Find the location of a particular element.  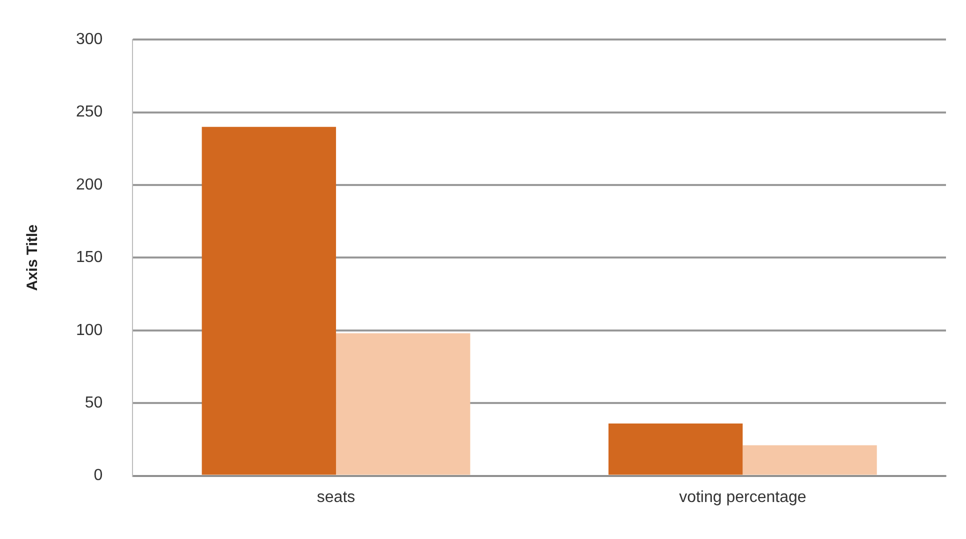

y-tick-label: 250 is located at coordinates (89, 112).